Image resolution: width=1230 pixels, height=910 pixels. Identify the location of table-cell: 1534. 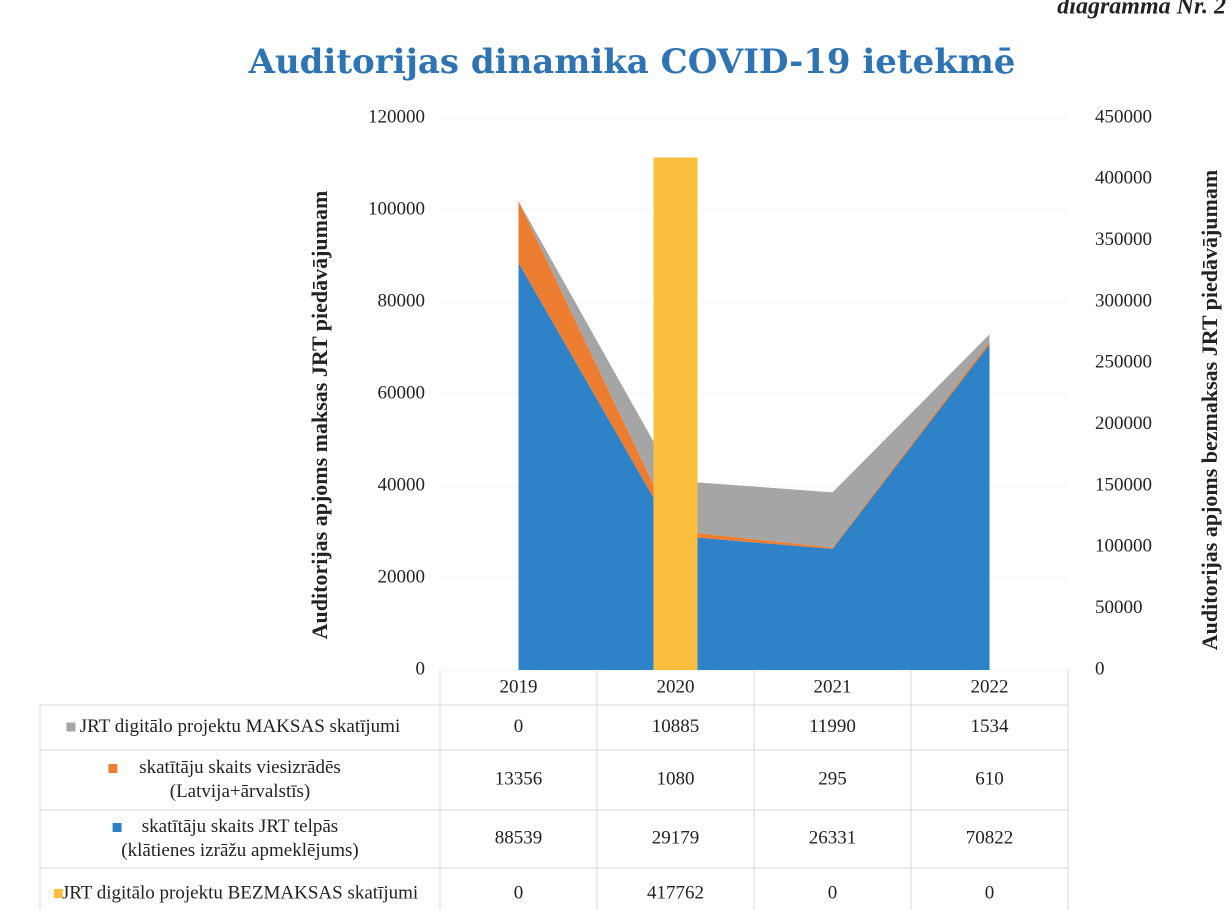
(990, 726).